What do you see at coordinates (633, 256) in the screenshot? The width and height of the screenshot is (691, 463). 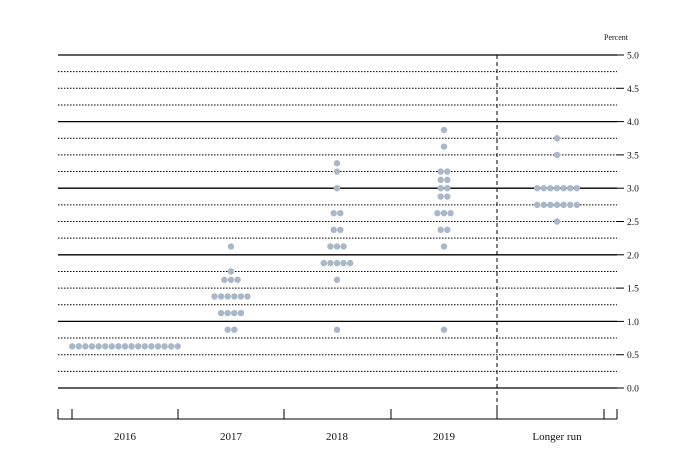 I see `y-tick-label: 2.0` at bounding box center [633, 256].